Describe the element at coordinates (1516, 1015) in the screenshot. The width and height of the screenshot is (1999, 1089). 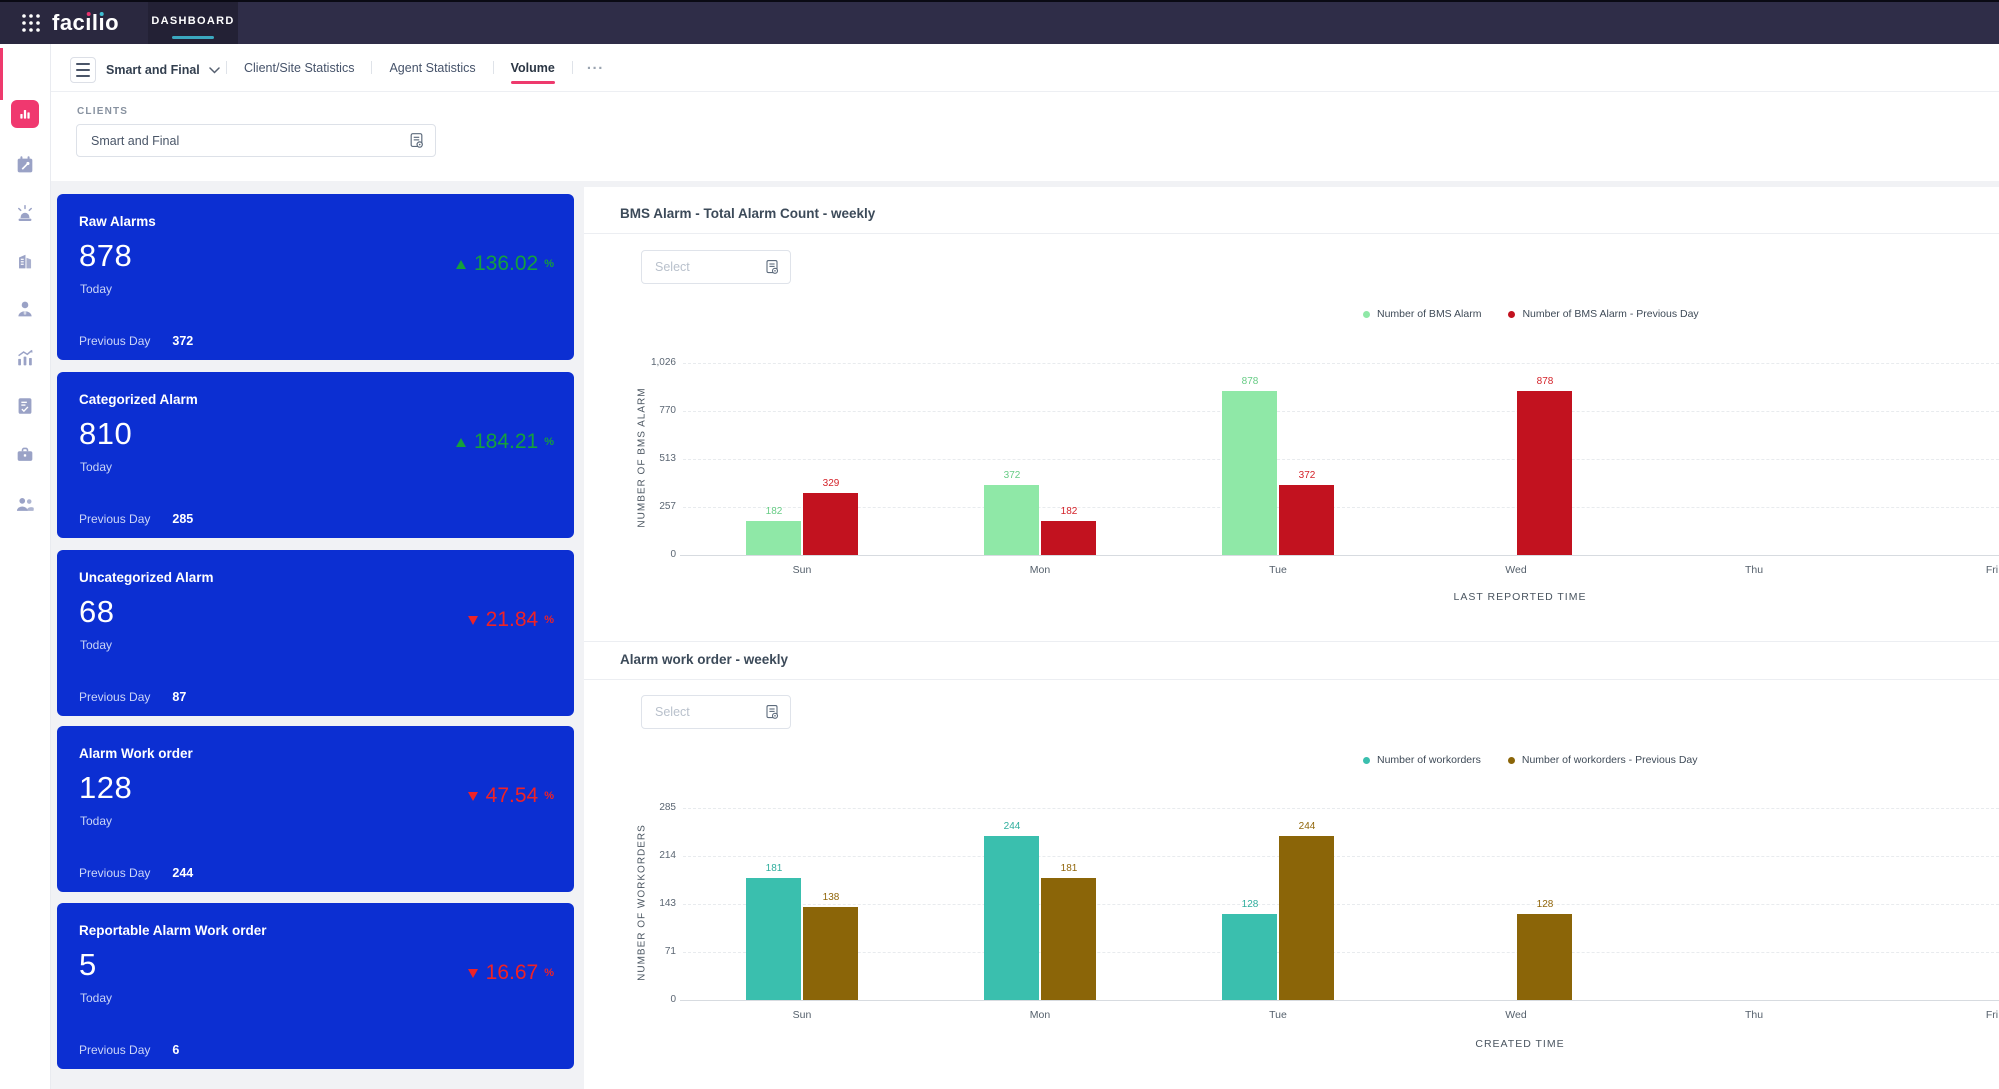
I see `x-axis-tick-label: Wed` at that location.